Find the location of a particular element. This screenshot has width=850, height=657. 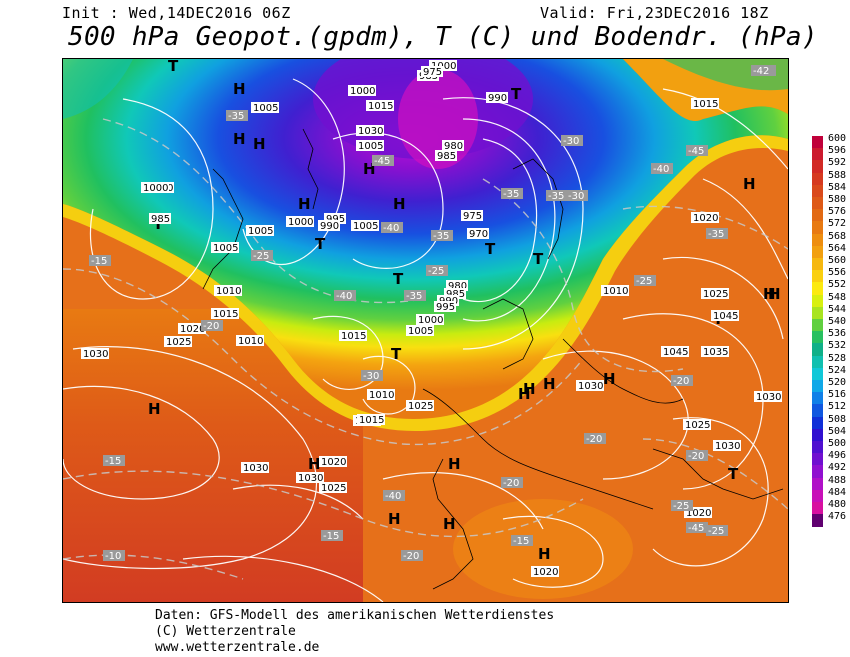

temperature-label: -40 is located at coordinates (393, 496).